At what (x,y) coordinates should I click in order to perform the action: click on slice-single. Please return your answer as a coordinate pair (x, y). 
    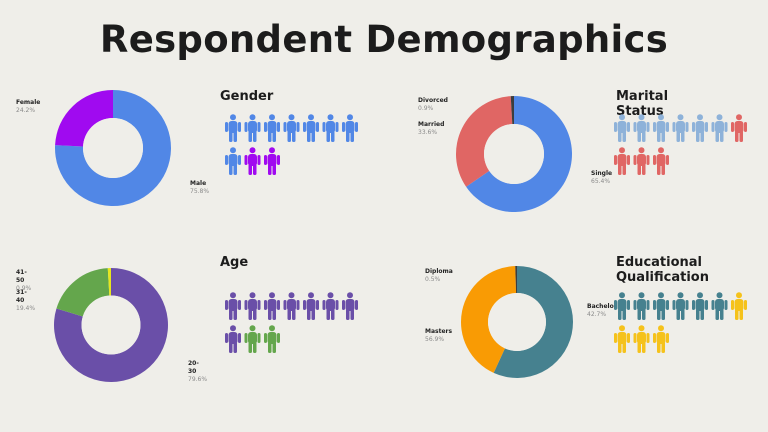
    Looking at the image, I should click on (519, 154).